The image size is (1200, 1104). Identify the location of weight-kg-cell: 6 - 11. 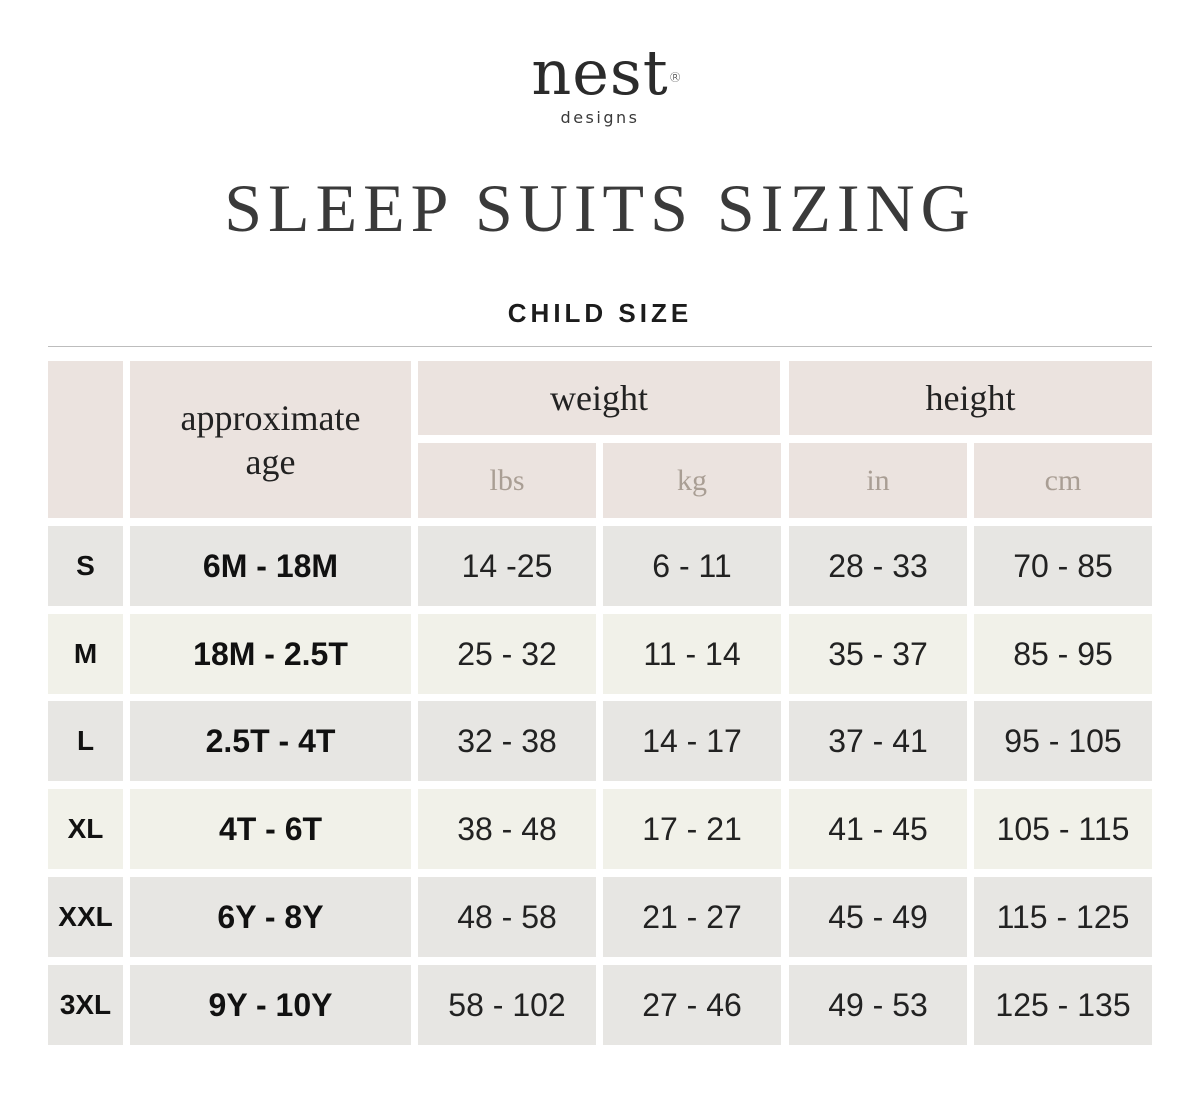
(692, 566).